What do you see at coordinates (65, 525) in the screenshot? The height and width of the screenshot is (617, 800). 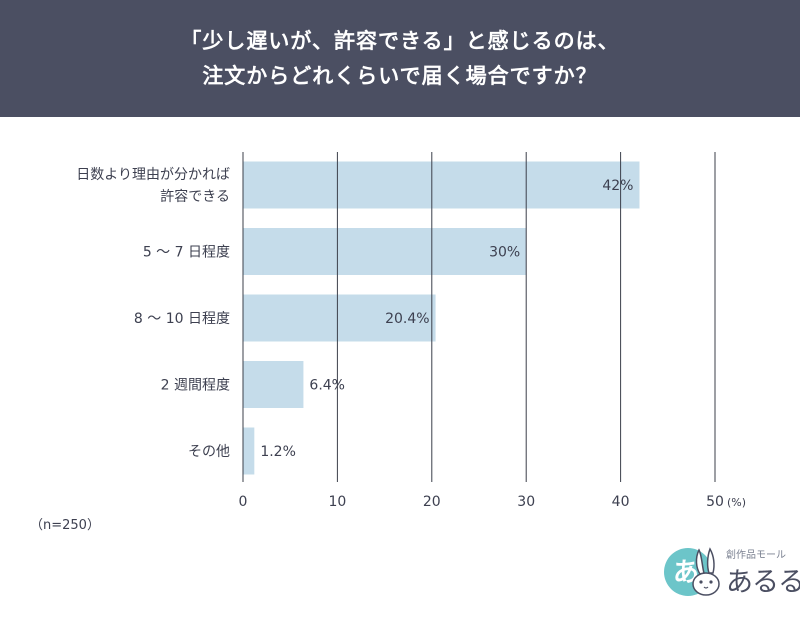 I see `sample-size-note: （n=250）` at bounding box center [65, 525].